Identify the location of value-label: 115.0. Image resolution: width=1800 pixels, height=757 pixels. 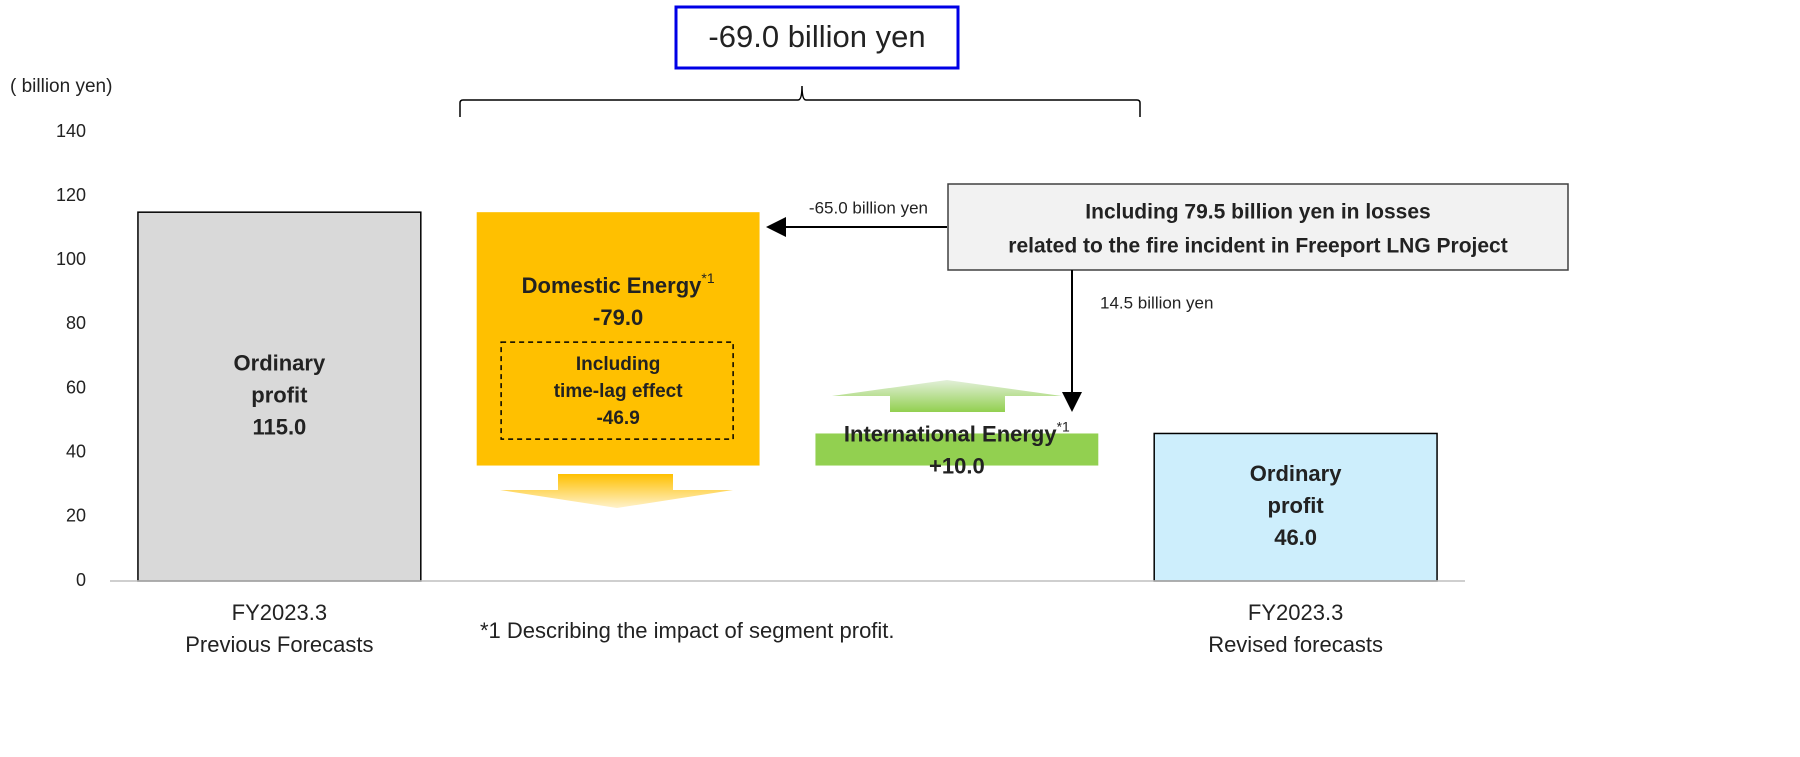
(279, 426).